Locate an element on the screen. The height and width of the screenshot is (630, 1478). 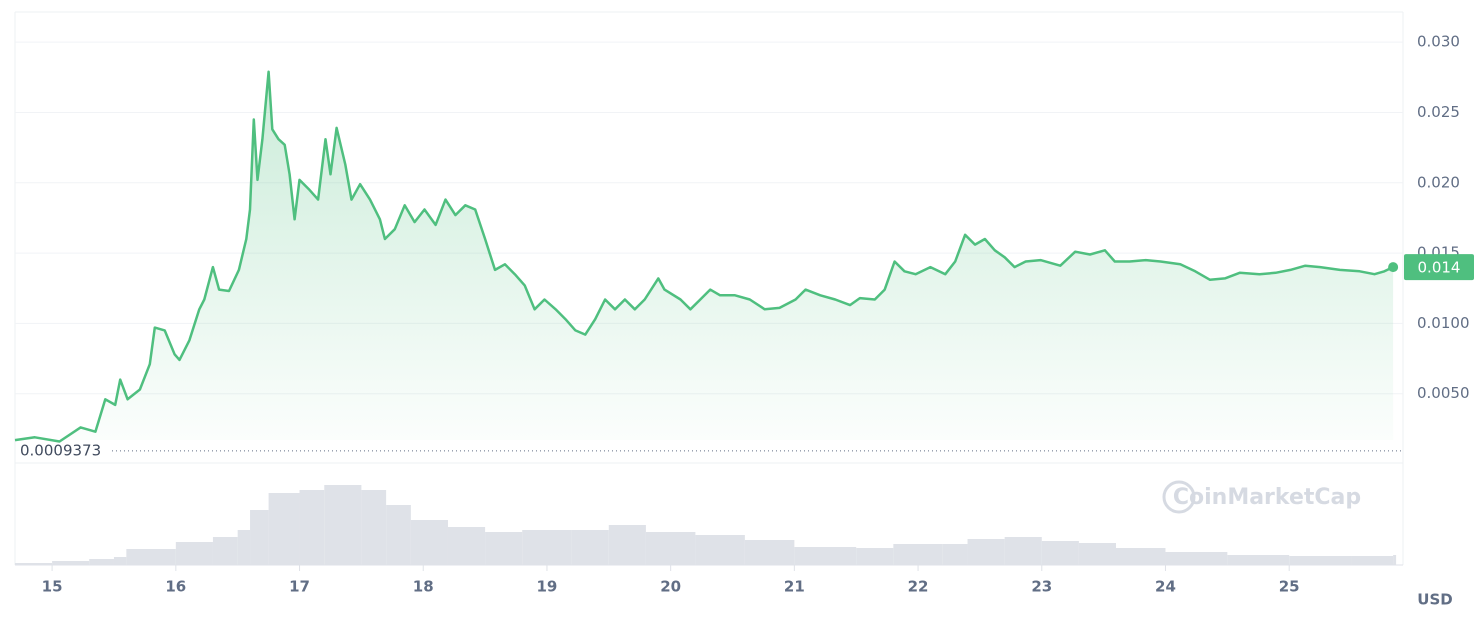
min-label: 0.0009373 is located at coordinates (60, 450).